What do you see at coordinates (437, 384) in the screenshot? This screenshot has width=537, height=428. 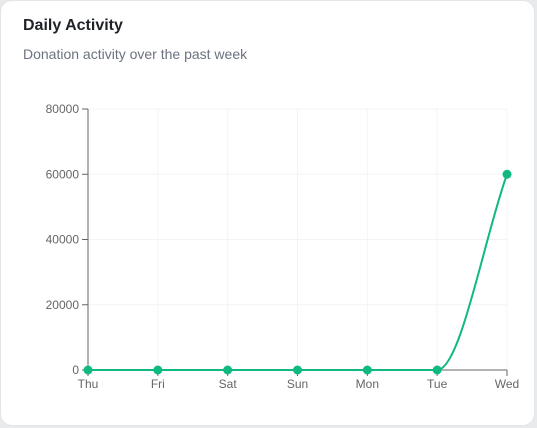 I see `x-tick-label-5: Tue` at bounding box center [437, 384].